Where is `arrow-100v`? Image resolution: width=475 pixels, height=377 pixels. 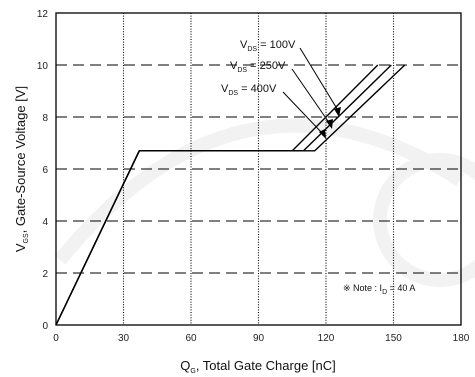
arrow-100v is located at coordinates (319, 80).